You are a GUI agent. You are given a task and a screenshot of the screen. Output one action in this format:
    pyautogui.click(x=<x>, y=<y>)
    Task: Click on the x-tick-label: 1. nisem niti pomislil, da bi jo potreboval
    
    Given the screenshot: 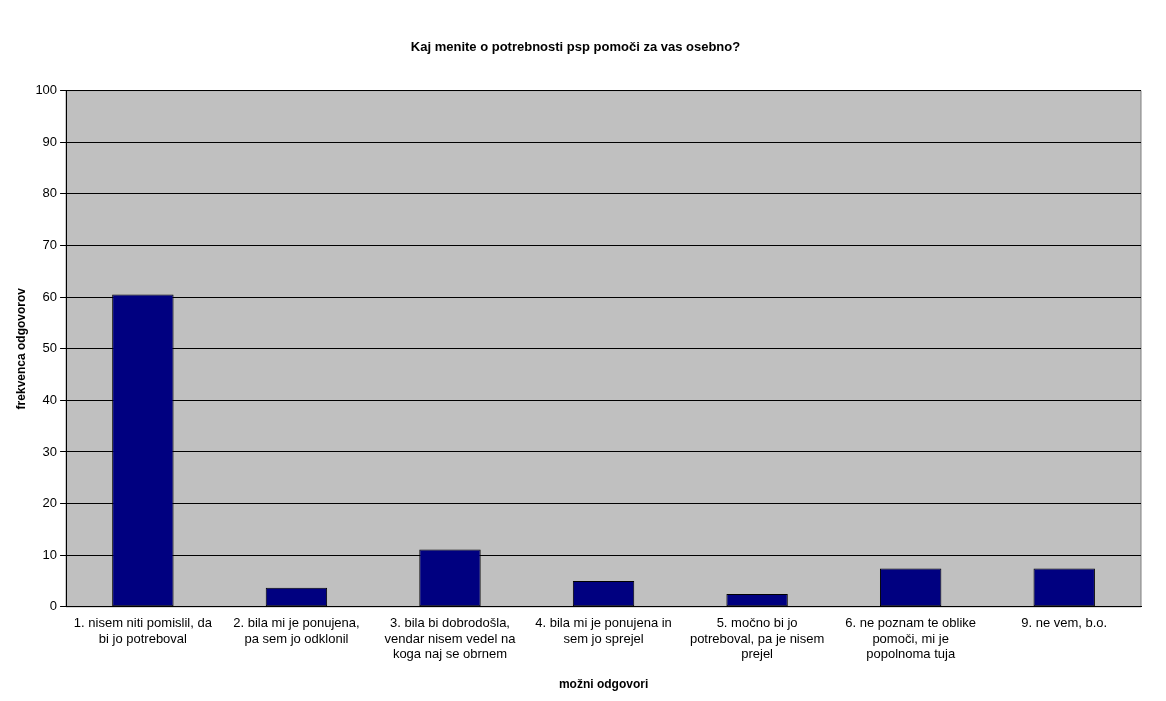 What is the action you would take?
    pyautogui.click(x=143, y=630)
    